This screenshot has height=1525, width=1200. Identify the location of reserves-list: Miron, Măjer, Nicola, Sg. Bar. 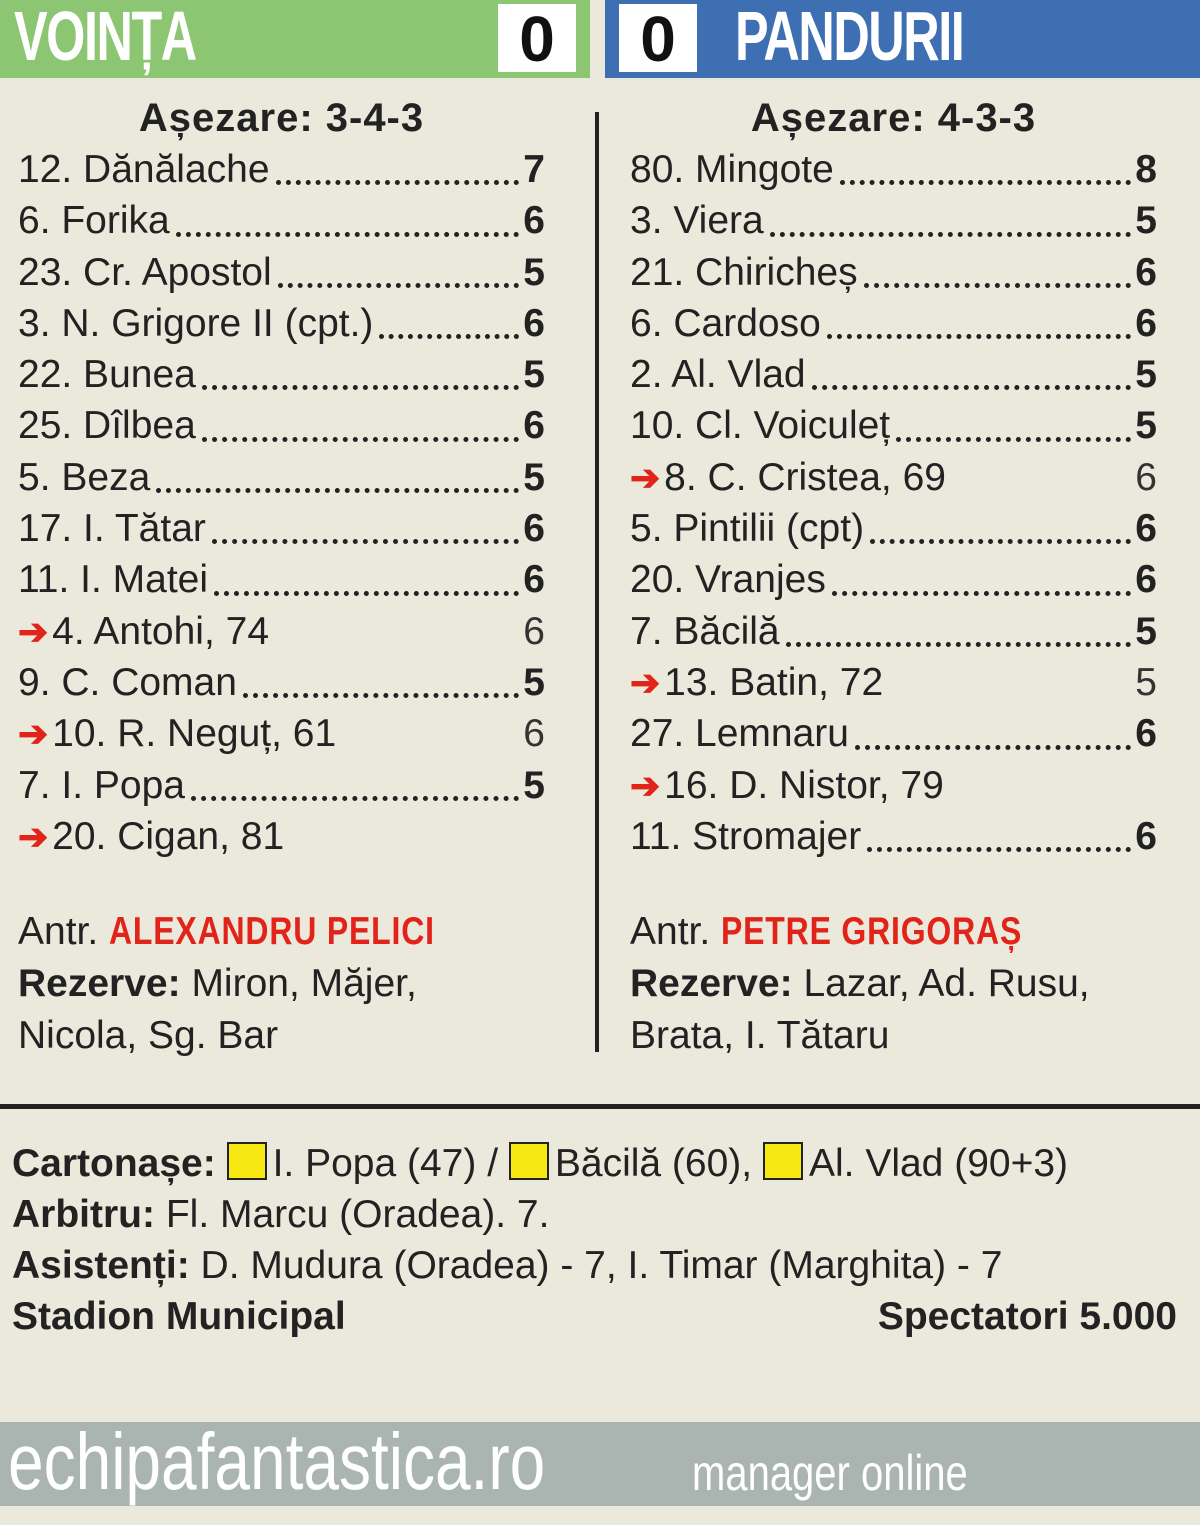
(217, 1010).